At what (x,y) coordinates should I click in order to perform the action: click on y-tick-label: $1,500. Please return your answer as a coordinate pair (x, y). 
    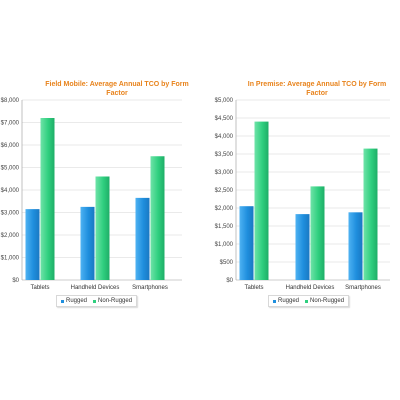
    Looking at the image, I should click on (224, 227).